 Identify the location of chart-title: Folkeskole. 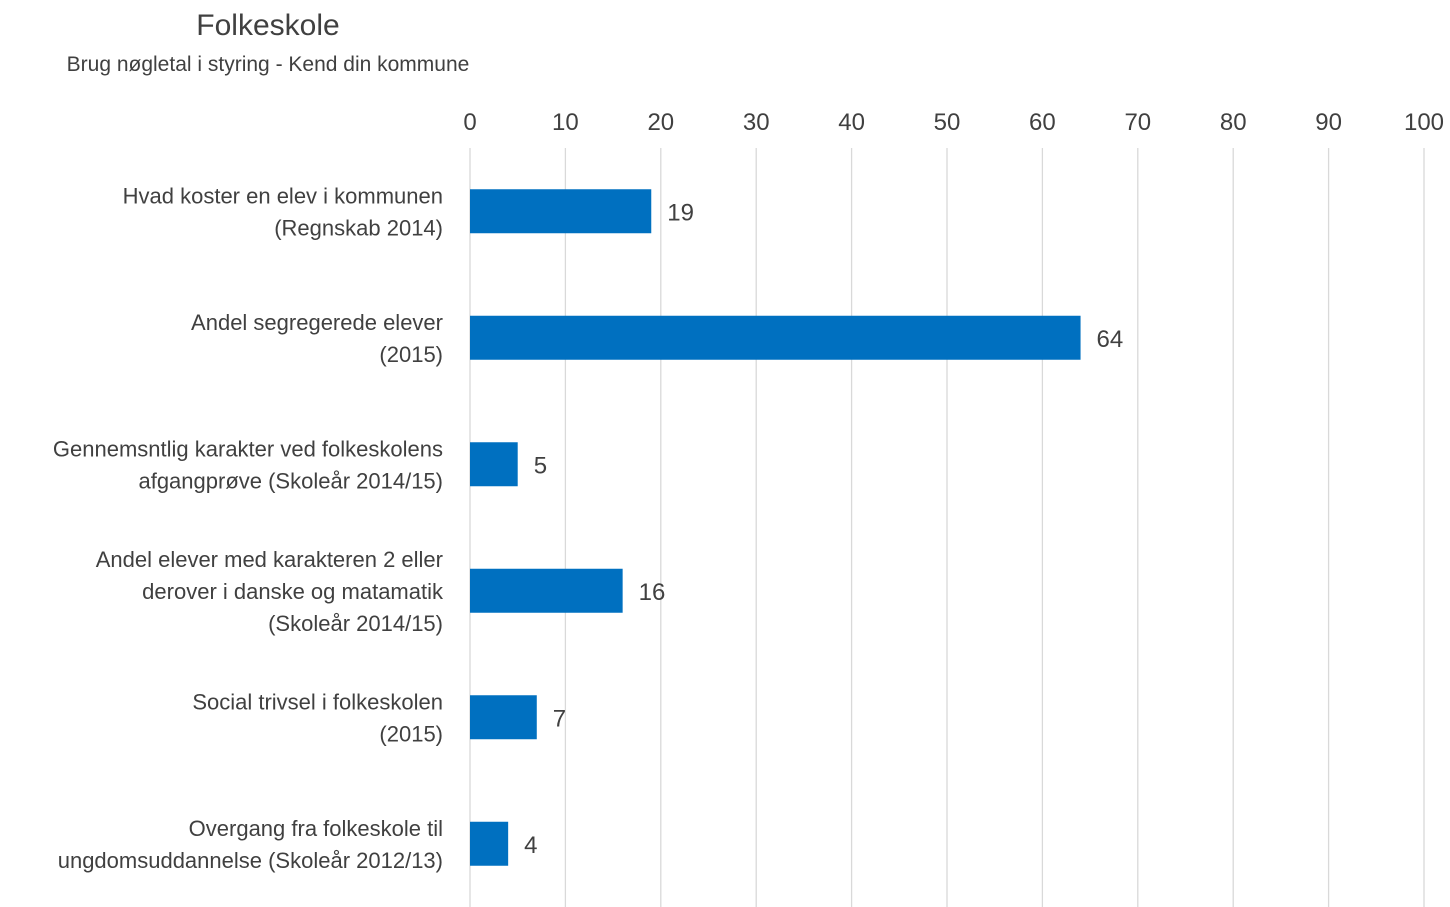
(267, 25).